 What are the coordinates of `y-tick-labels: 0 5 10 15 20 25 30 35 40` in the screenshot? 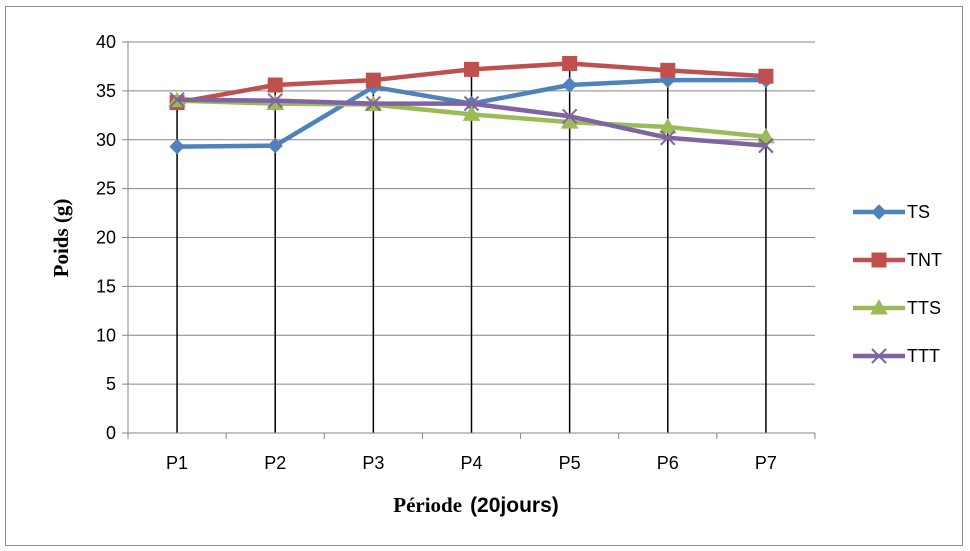 It's located at (106, 237).